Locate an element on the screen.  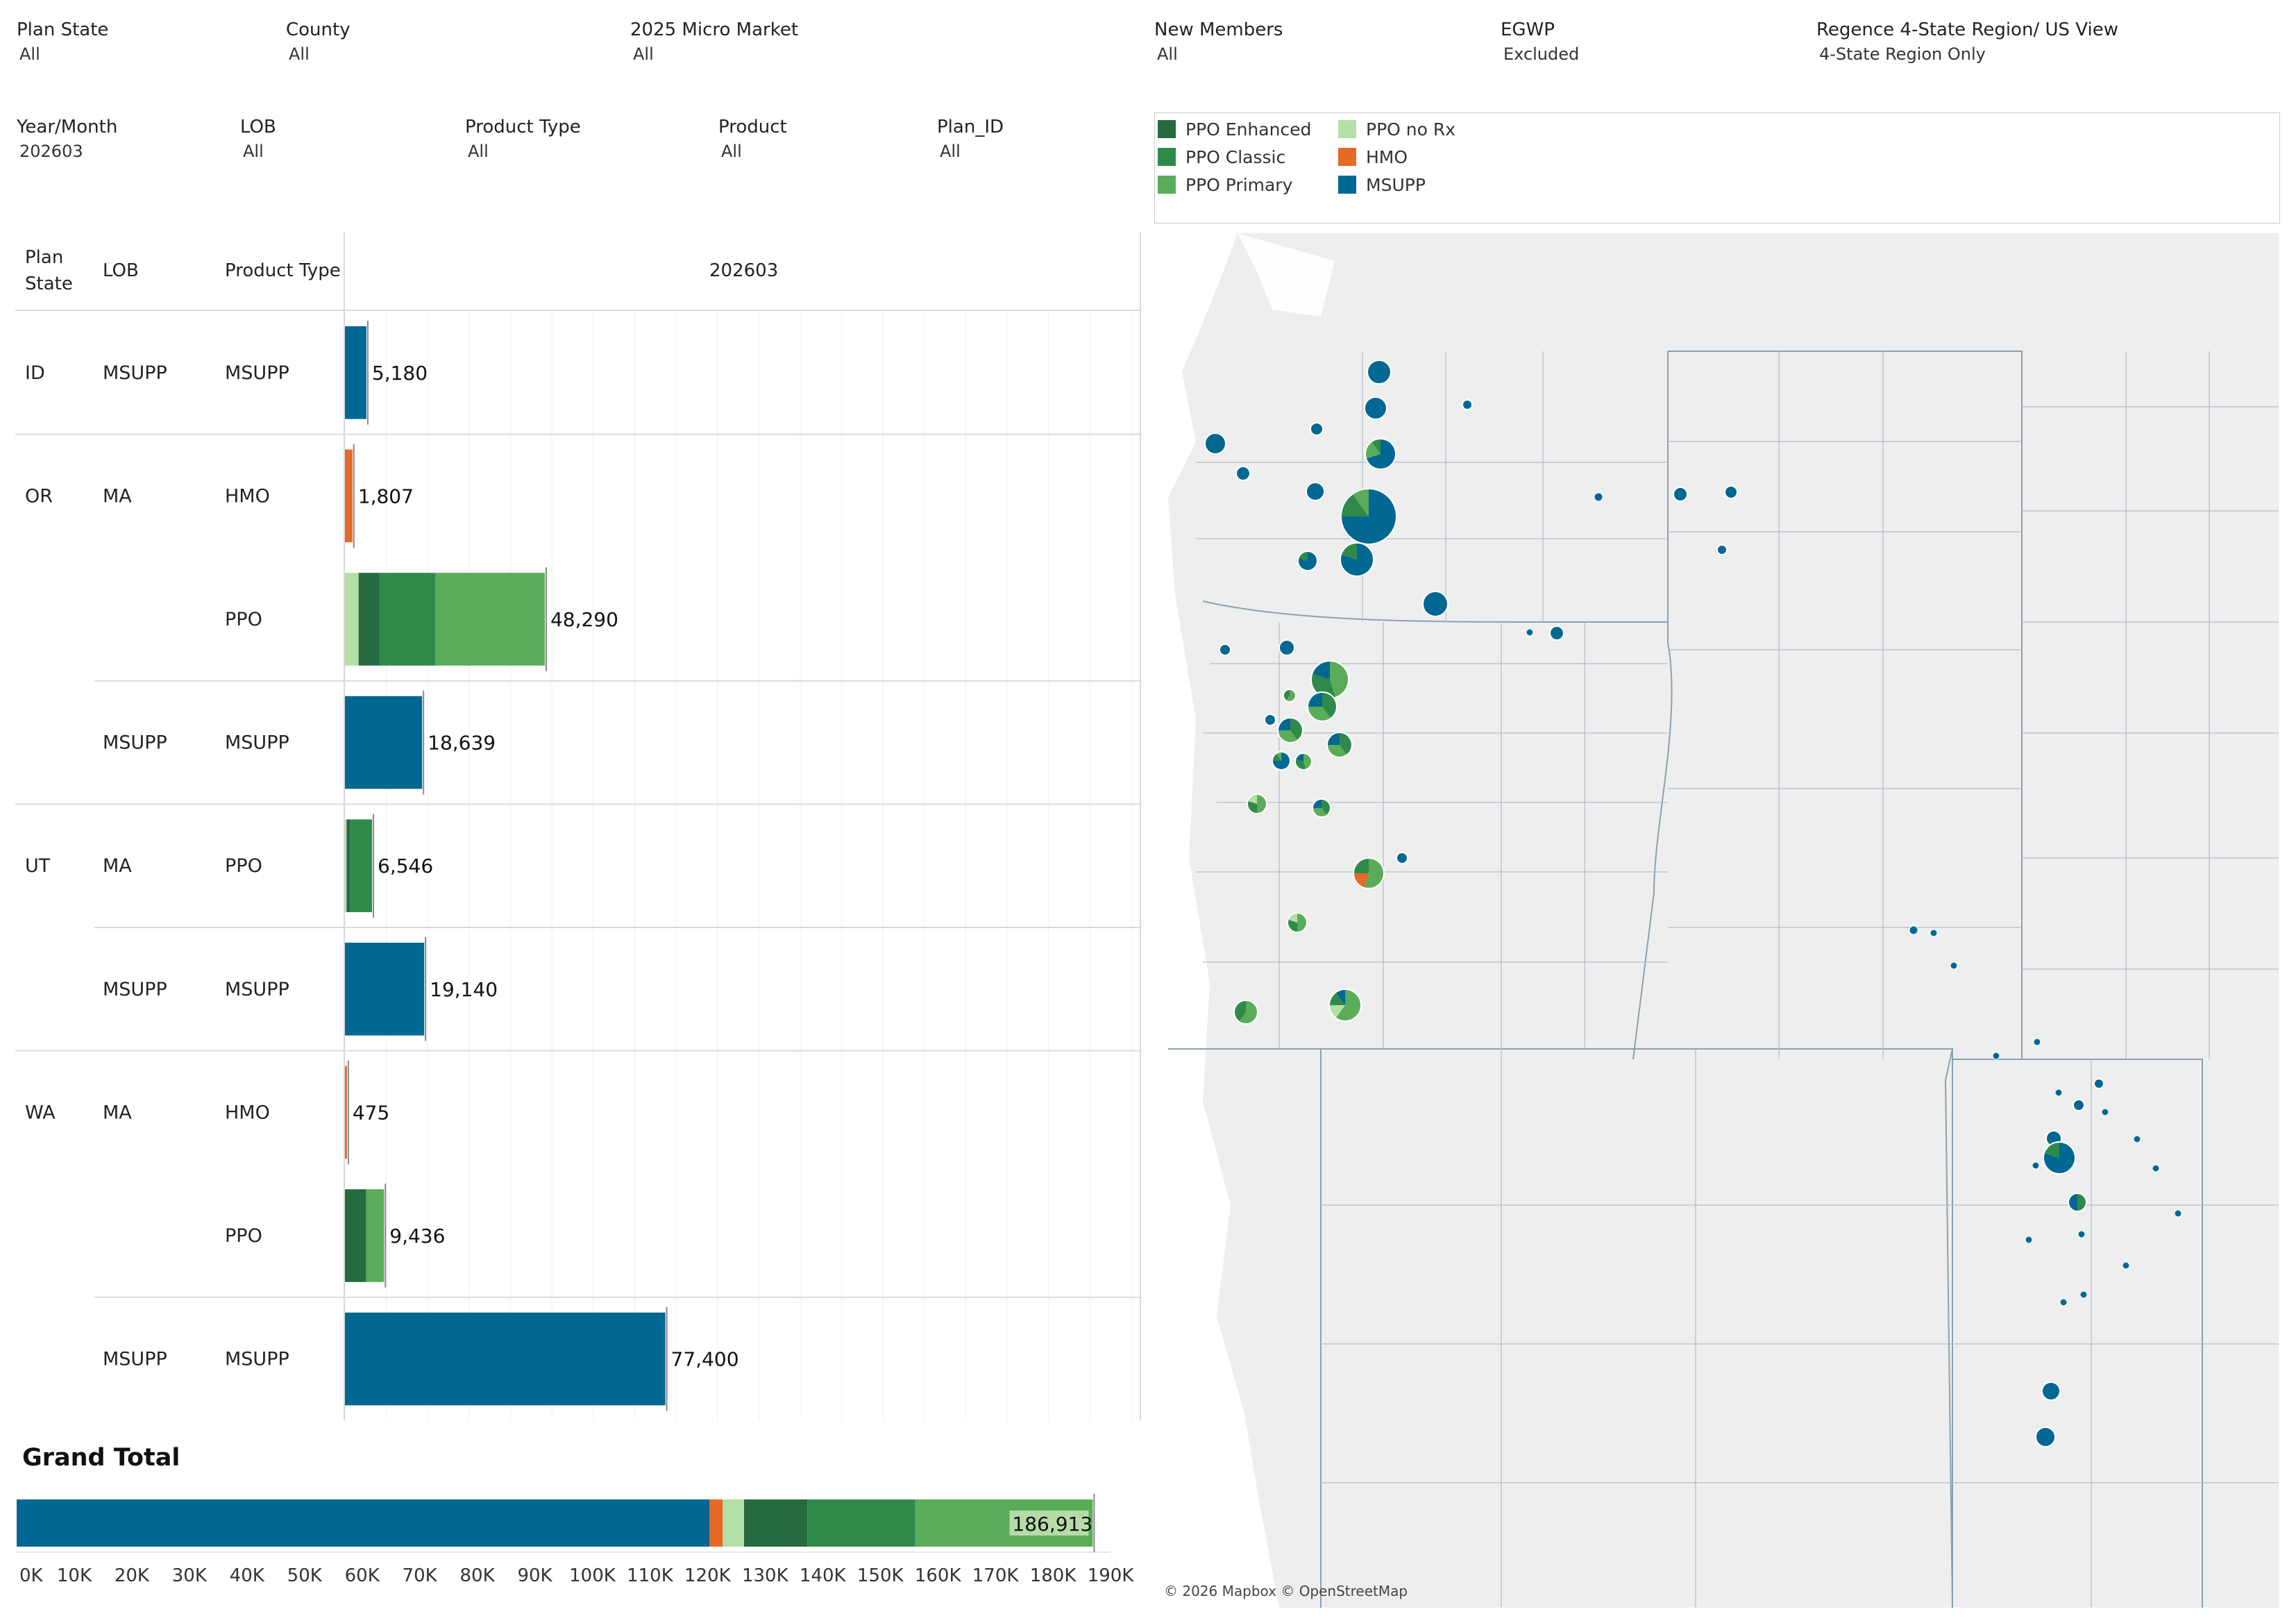
header-product-type: Product Type is located at coordinates (283, 270).